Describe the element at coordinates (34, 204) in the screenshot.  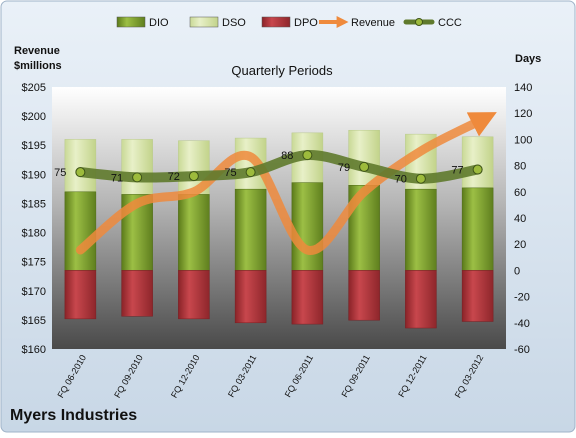
I see `left-axis-tick-label: $185` at that location.